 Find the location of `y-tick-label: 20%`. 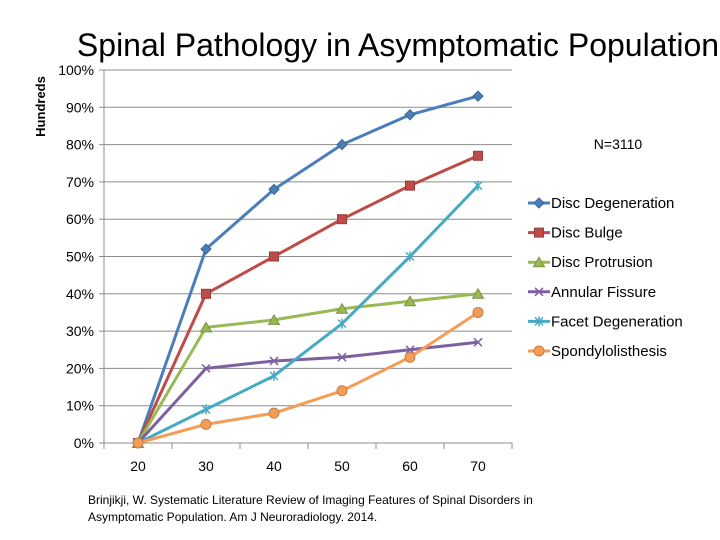

y-tick-label: 20% is located at coordinates (80, 368).